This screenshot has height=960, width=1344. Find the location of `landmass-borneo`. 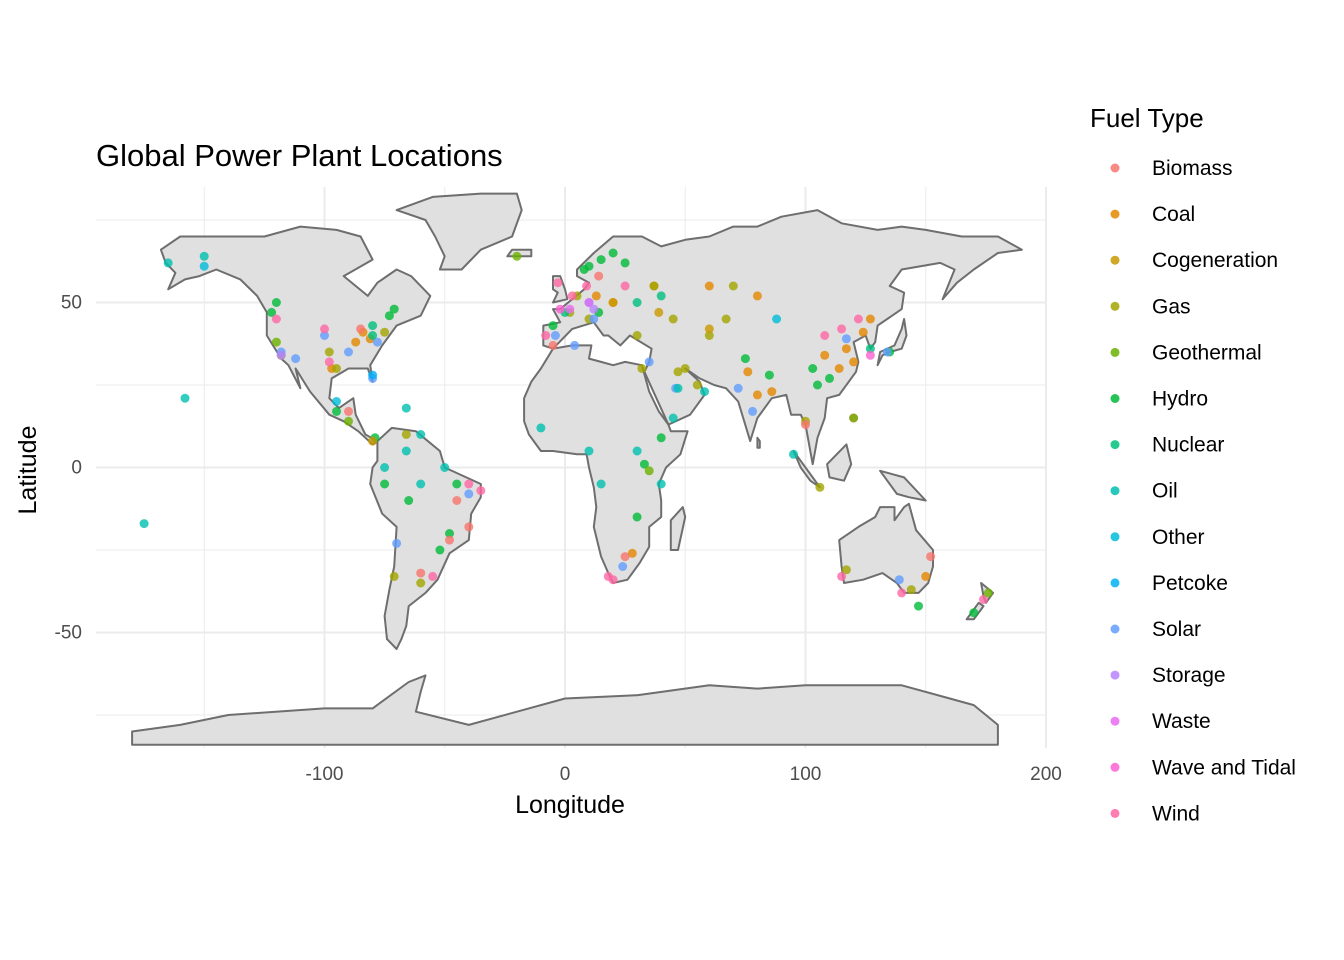

landmass-borneo is located at coordinates (839, 462).